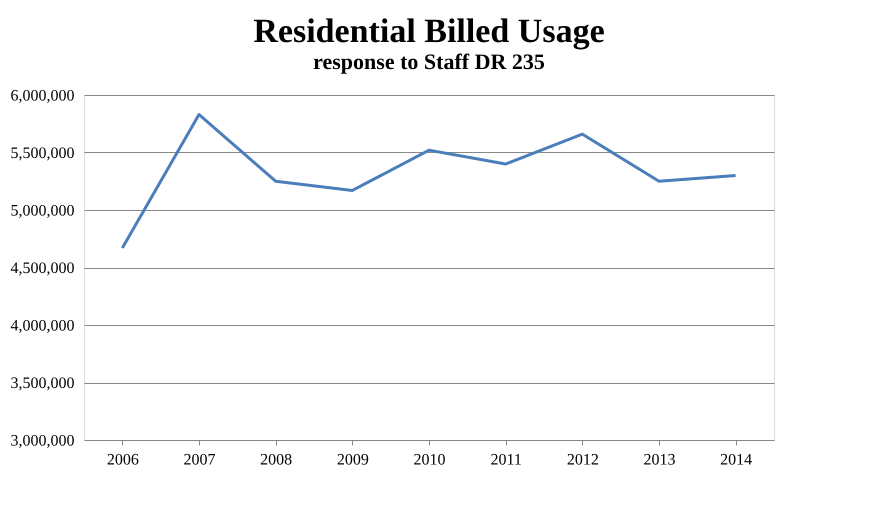  I want to click on x-tick-label: 2010, so click(430, 460).